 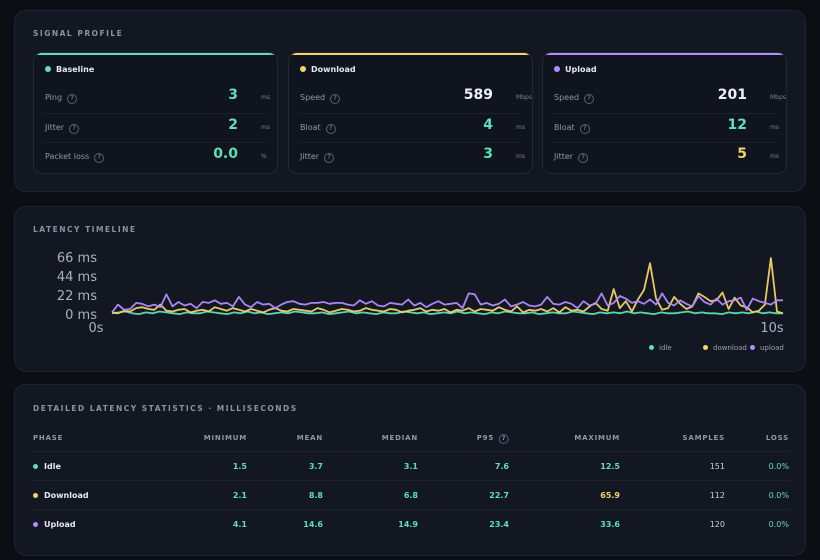 I want to click on metric-bloat: Bloat? 4 ms, so click(x=412, y=127).